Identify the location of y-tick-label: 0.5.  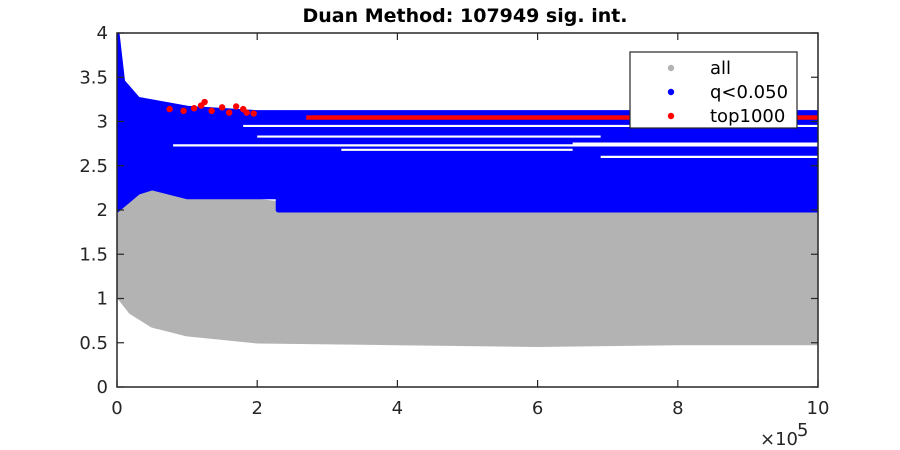
(93, 343).